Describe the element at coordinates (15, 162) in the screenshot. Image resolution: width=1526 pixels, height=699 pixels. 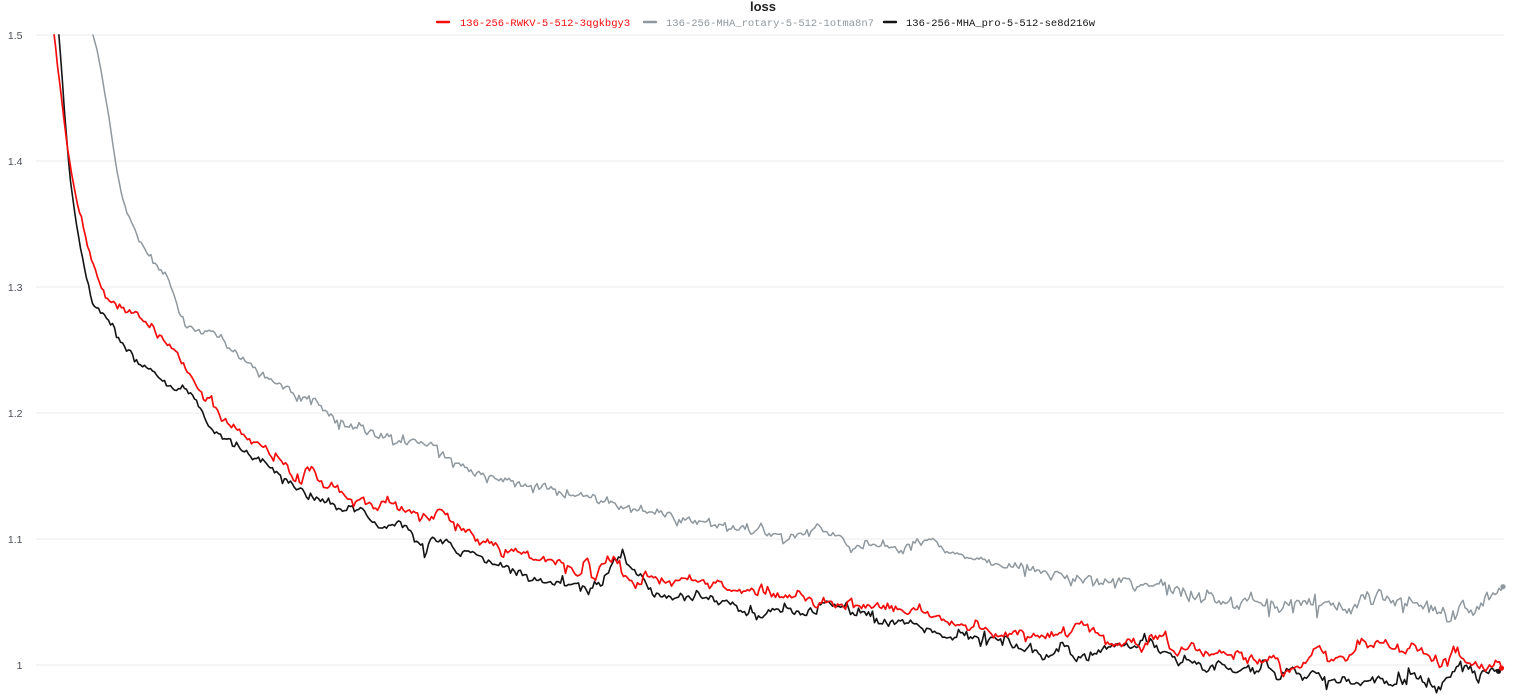
I see `svg-text: 1.4` at that location.